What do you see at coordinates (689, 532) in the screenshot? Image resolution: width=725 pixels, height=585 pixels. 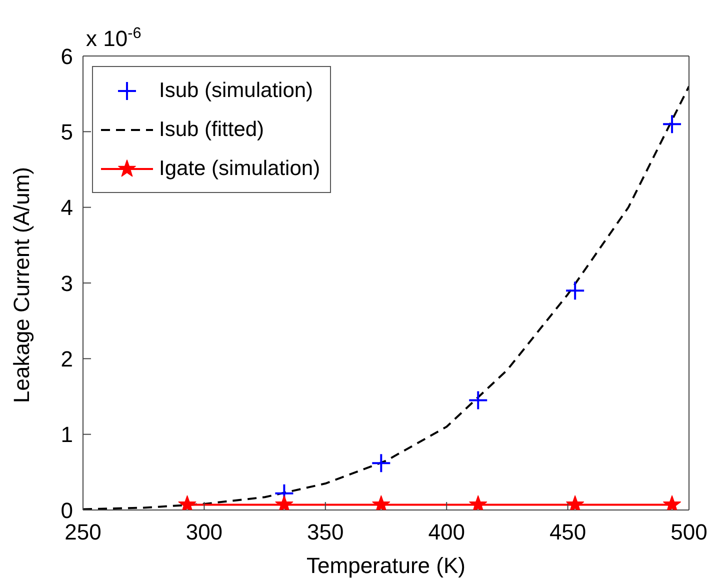 I see `x-tick-label: 500` at bounding box center [689, 532].